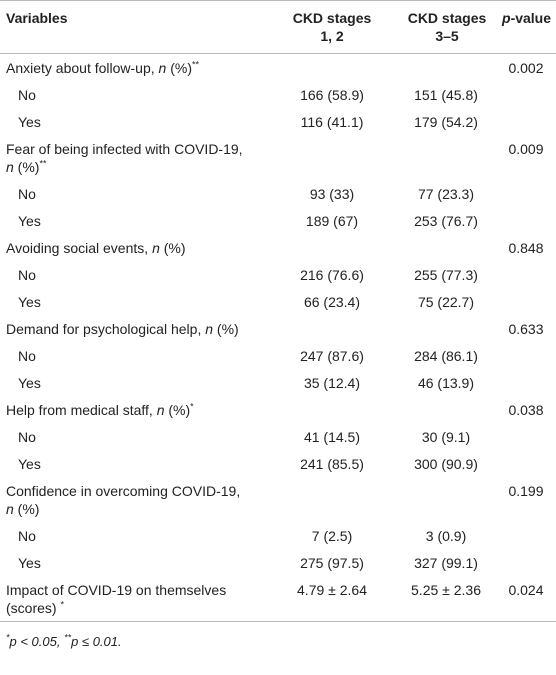 The image size is (556, 675). What do you see at coordinates (526, 589) in the screenshot?
I see `cell-text: 0.024` at bounding box center [526, 589].